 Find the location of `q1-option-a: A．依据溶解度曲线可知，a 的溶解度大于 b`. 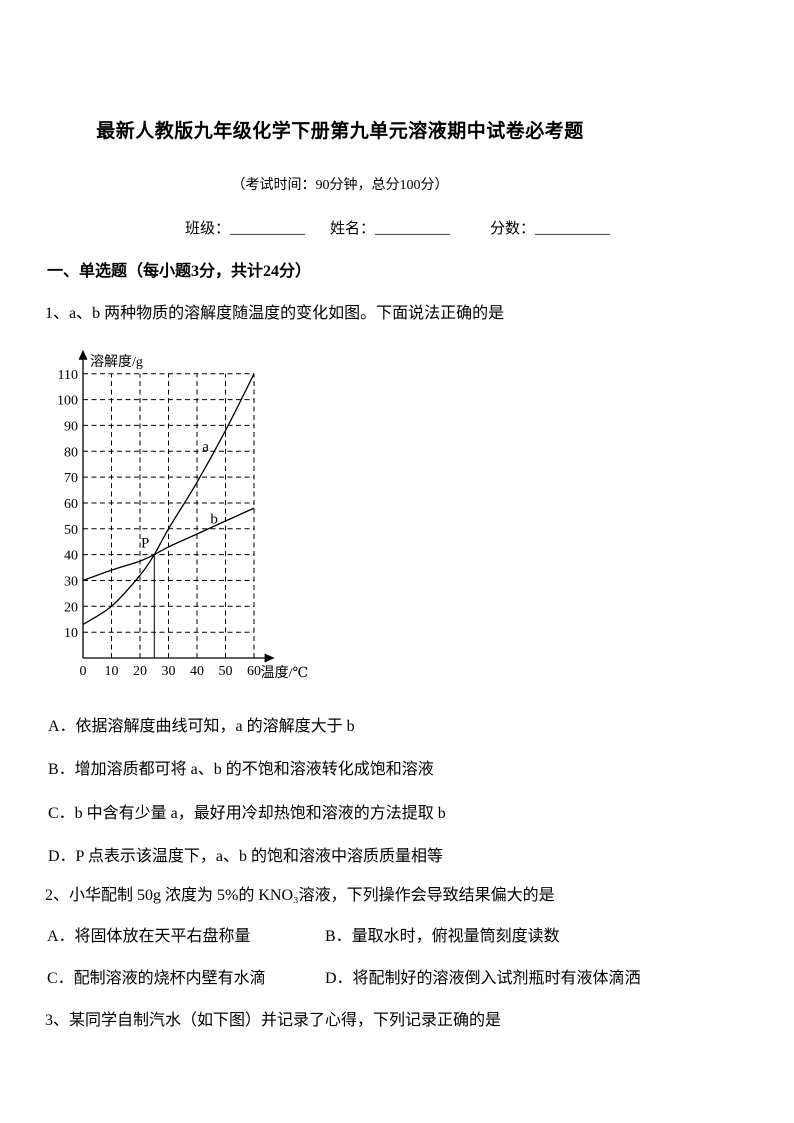

q1-option-a: A．依据溶解度曲线可知，a 的溶解度大于 b is located at coordinates (201, 726).